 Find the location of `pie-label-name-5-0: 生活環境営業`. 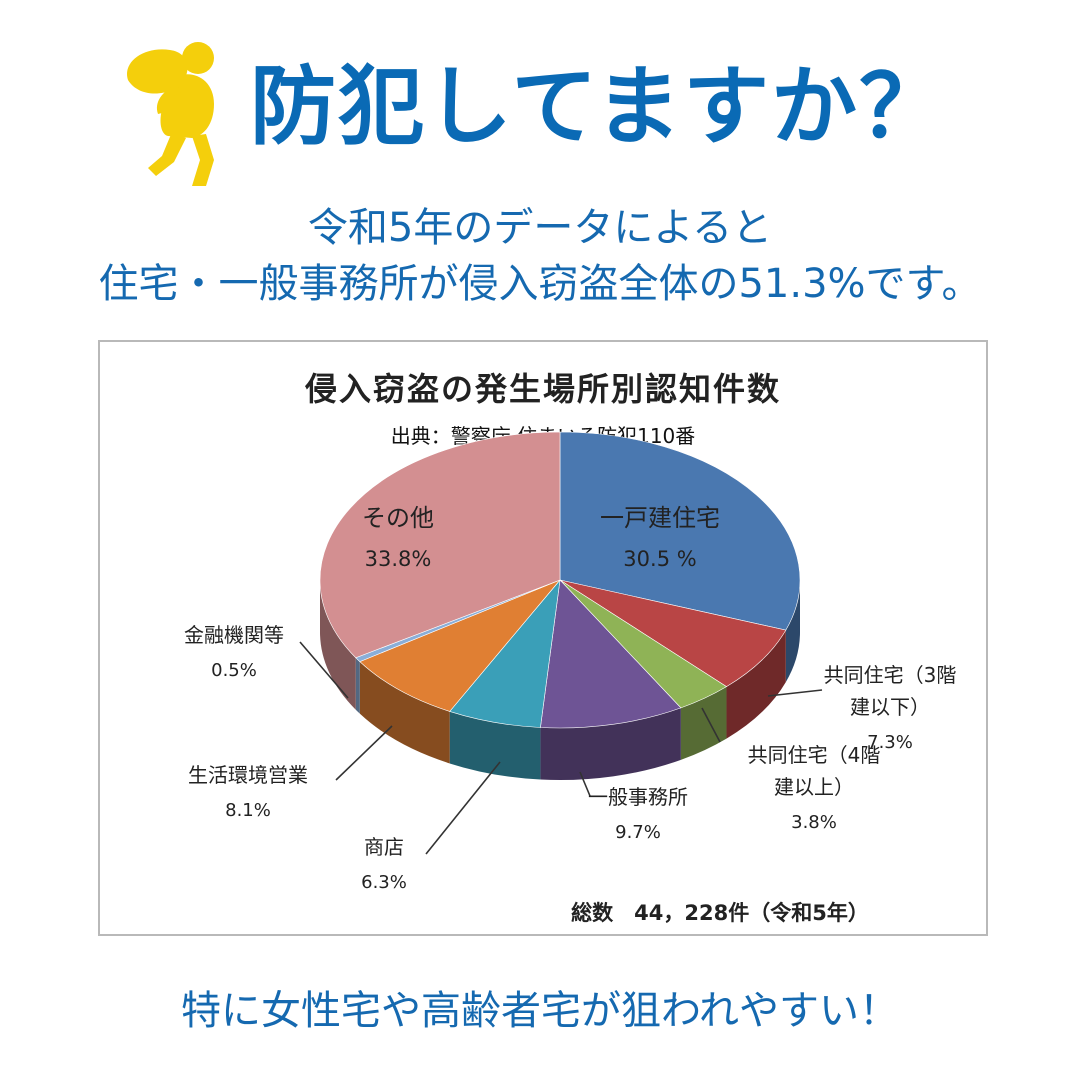

pie-label-name-5-0: 生活環境営業 is located at coordinates (248, 775).